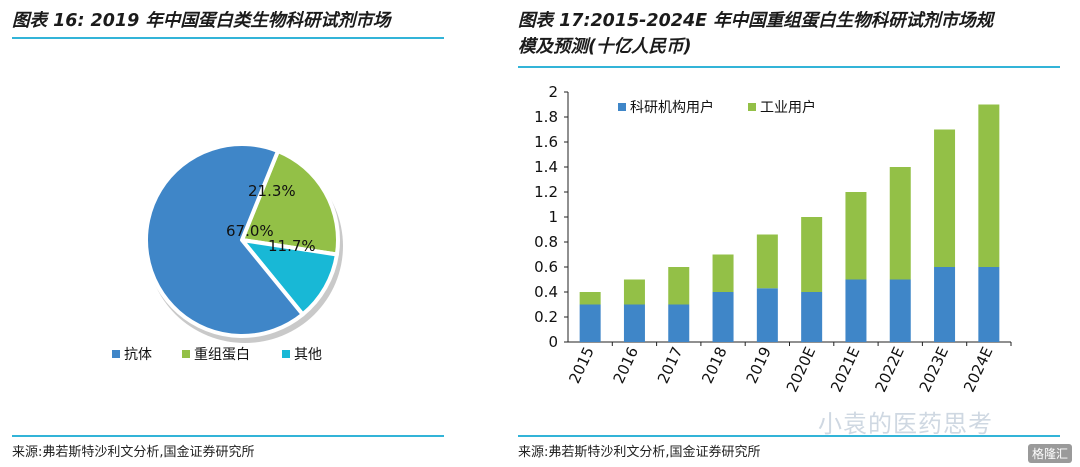 The image size is (1080, 467). I want to click on bar-source-note: 来源:弗若斯特沙利文分析,国金证券研究所, so click(639, 452).